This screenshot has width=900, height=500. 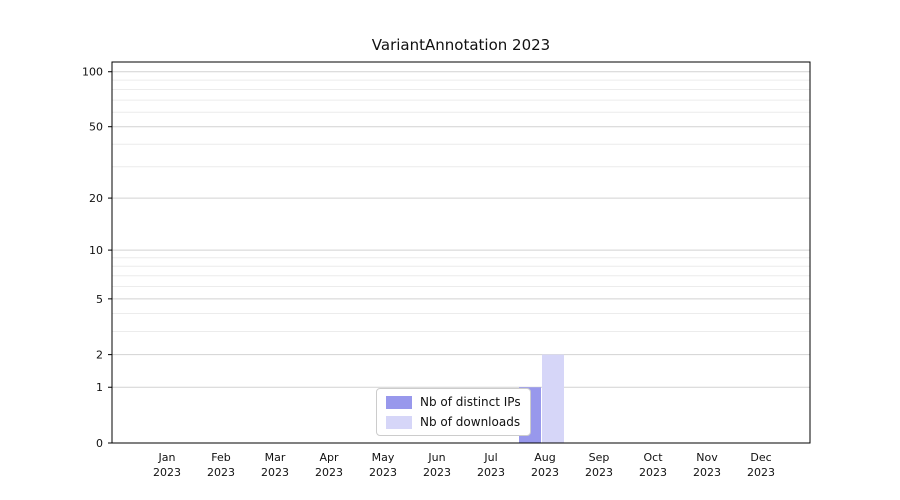 I want to click on y-tick-label: 20, so click(x=96, y=198).